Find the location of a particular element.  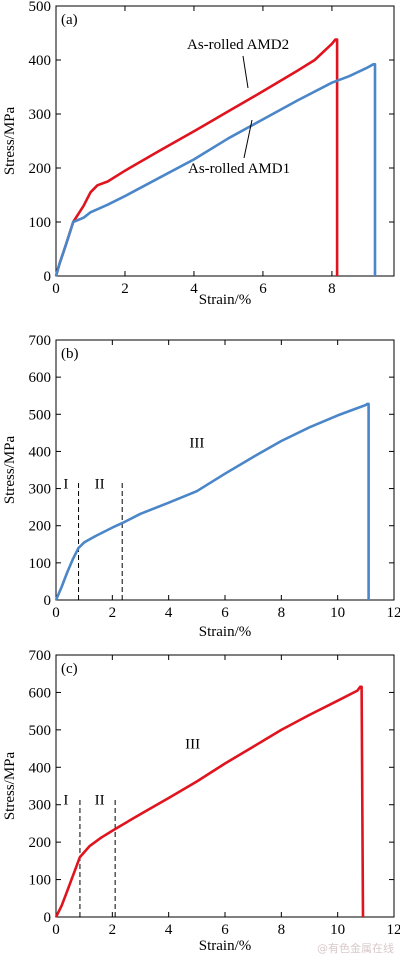

series-label: As-rolled AMD1 is located at coordinates (239, 169).